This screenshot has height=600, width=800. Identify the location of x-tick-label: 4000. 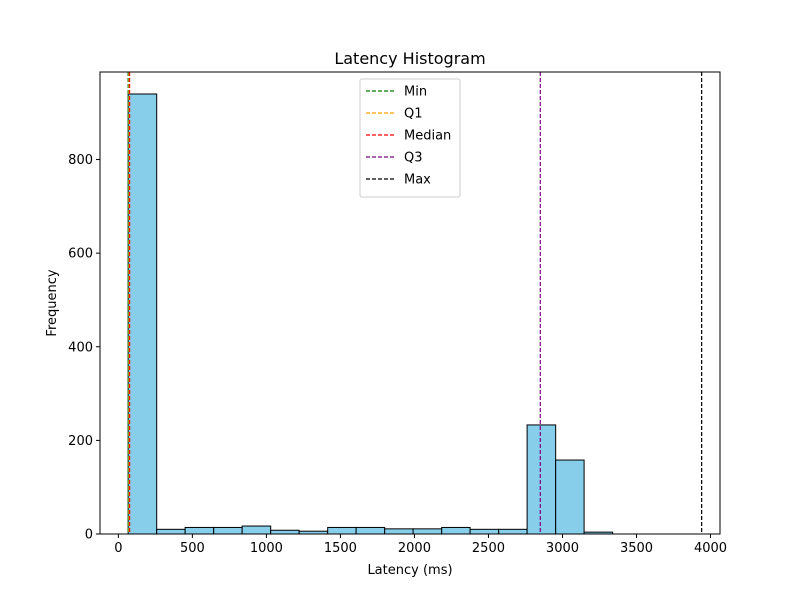
(710, 548).